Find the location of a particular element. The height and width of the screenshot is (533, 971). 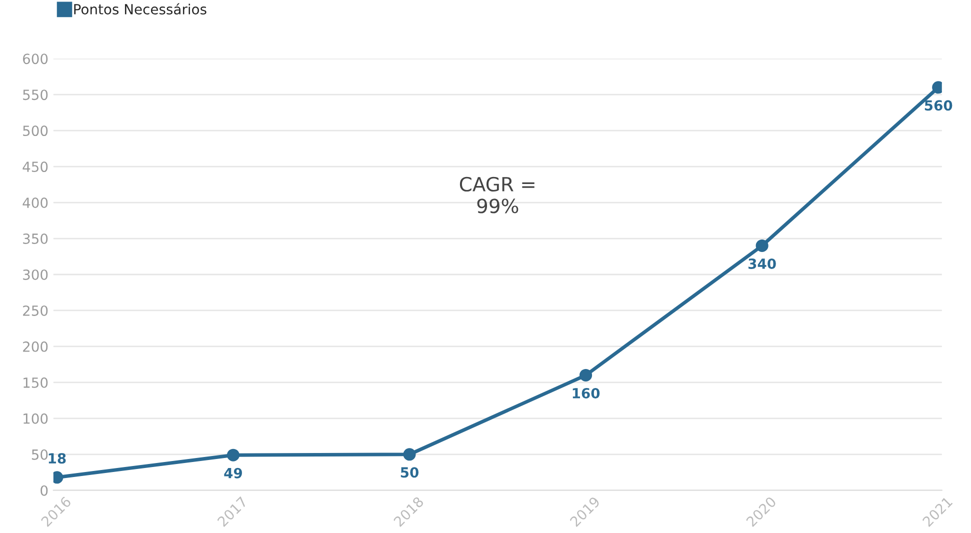

y-tick-label: 500 is located at coordinates (35, 131).